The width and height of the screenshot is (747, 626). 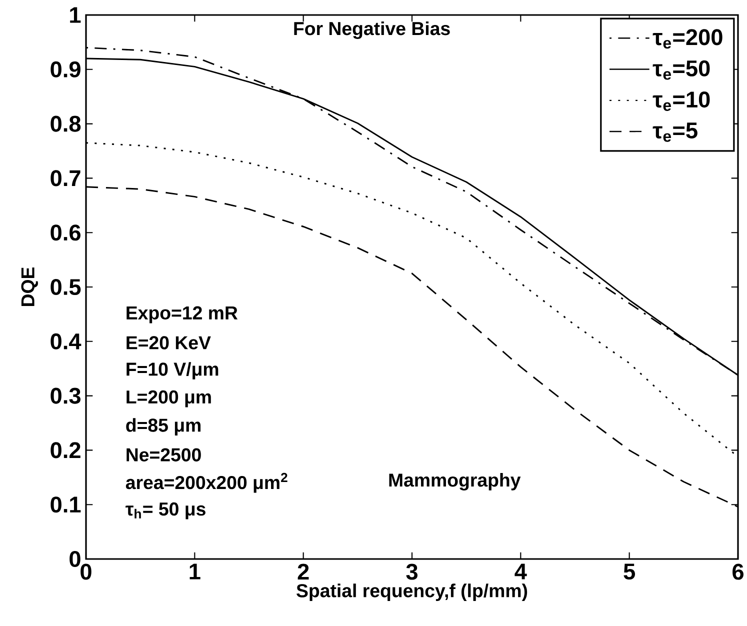 What do you see at coordinates (86, 572) in the screenshot?
I see `x-tick-label: 0` at bounding box center [86, 572].